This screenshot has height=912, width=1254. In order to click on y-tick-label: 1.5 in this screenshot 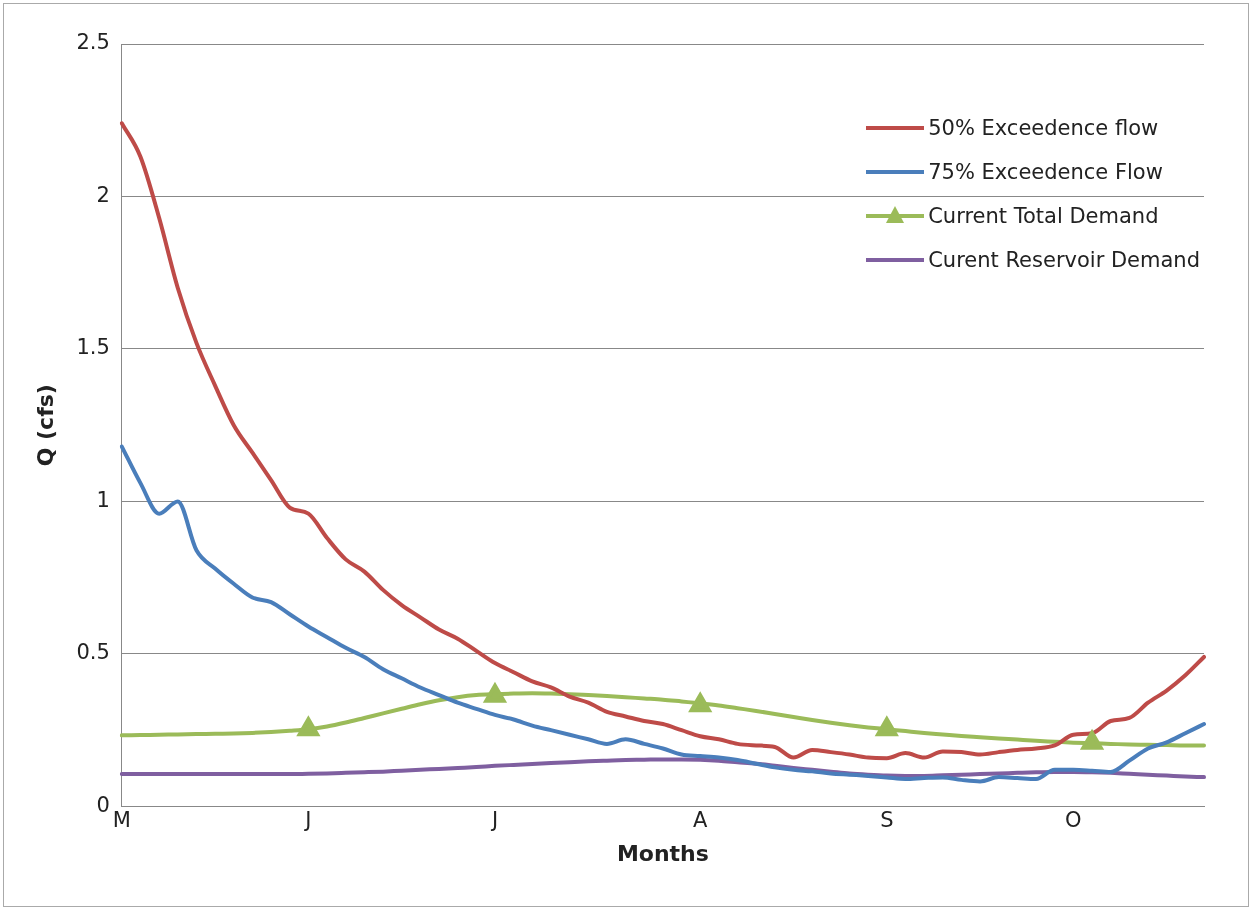, I will do `click(93, 347)`.